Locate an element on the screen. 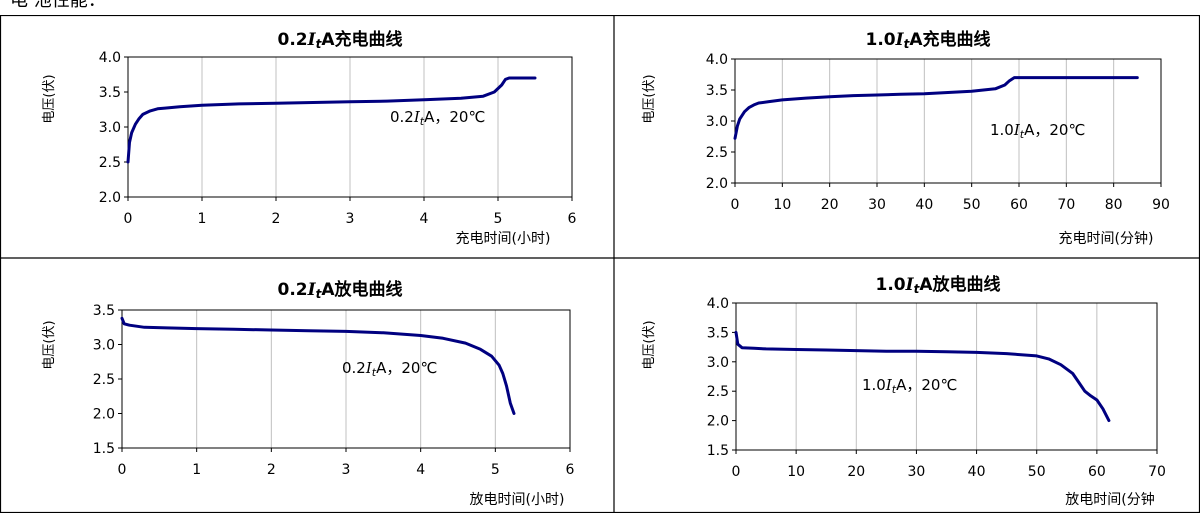 The width and height of the screenshot is (1200, 513). x-tick-label: 6 is located at coordinates (572, 219).